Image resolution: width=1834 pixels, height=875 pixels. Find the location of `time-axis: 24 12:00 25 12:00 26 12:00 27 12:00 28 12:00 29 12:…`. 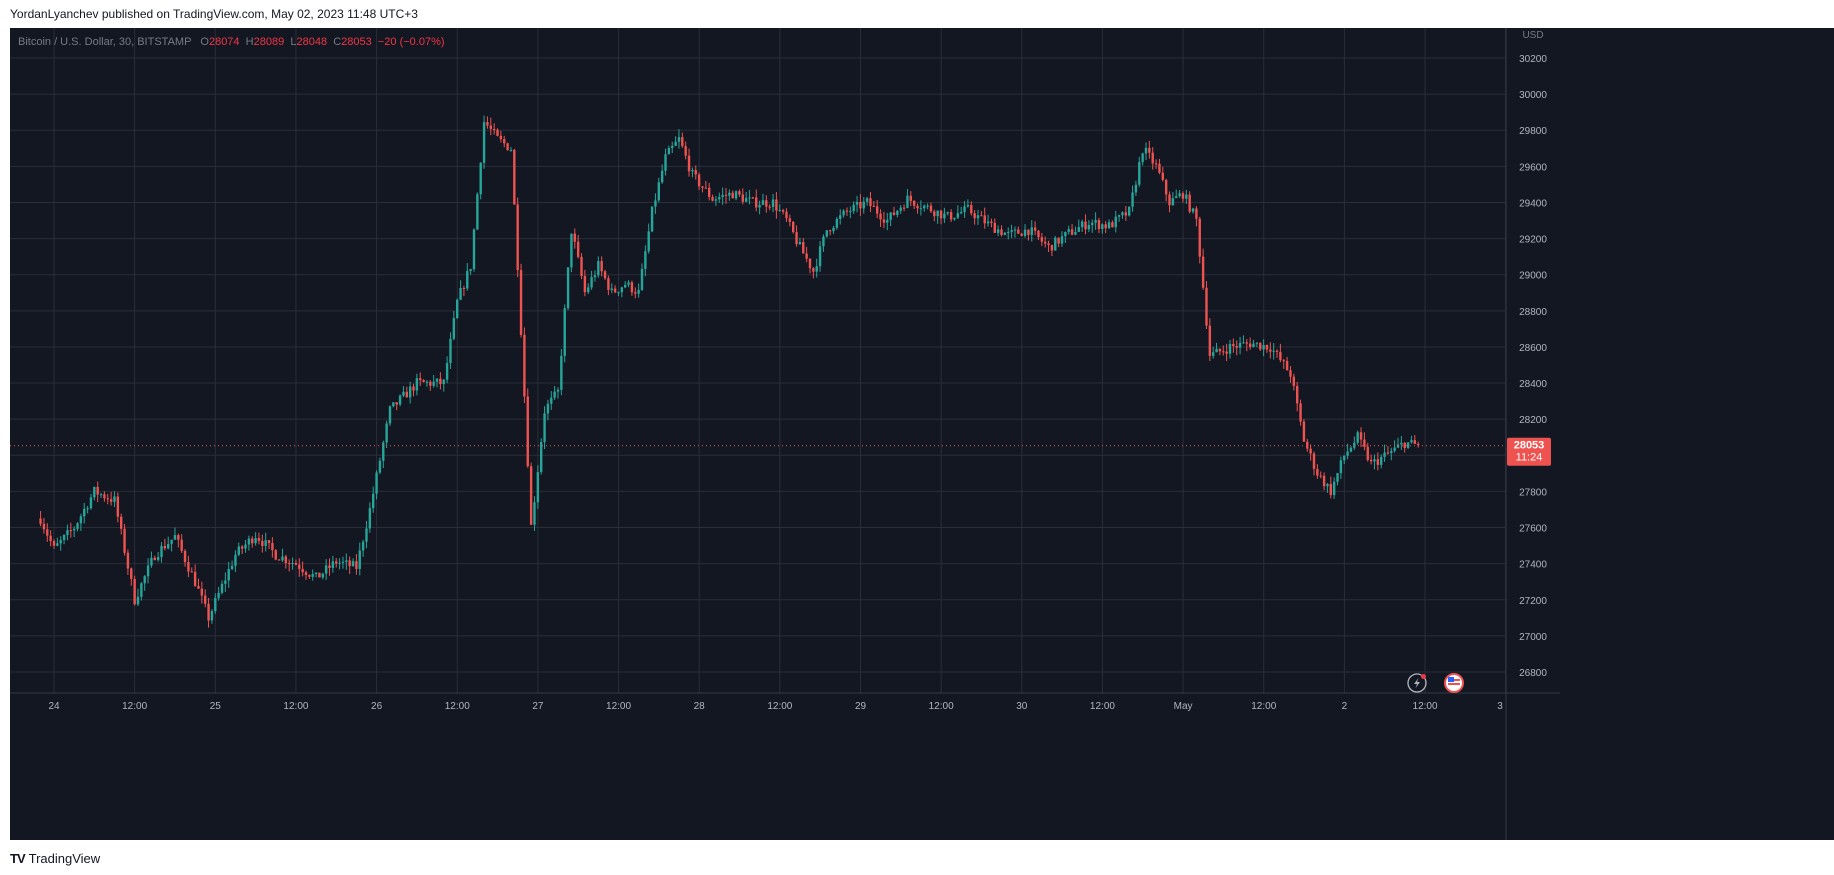

time-axis: 24 12:00 25 12:00 26 12:00 27 12:00 28 12:00 29 12:… is located at coordinates (775, 706).